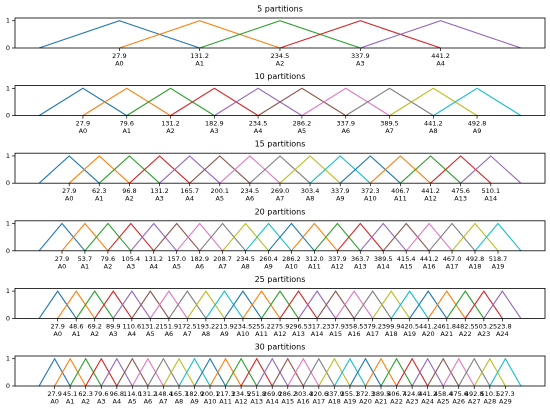 The height and width of the screenshot is (413, 550). What do you see at coordinates (335, 334) in the screenshot?
I see `partition-label: A15` at bounding box center [335, 334].